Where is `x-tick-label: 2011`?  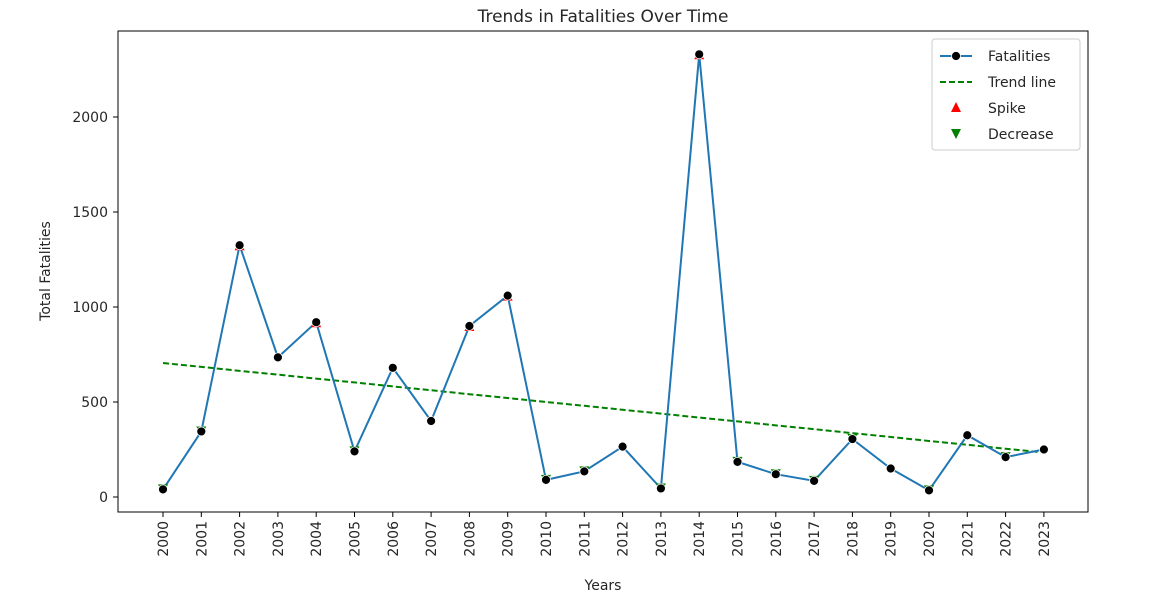
x-tick-label: 2011 is located at coordinates (585, 539).